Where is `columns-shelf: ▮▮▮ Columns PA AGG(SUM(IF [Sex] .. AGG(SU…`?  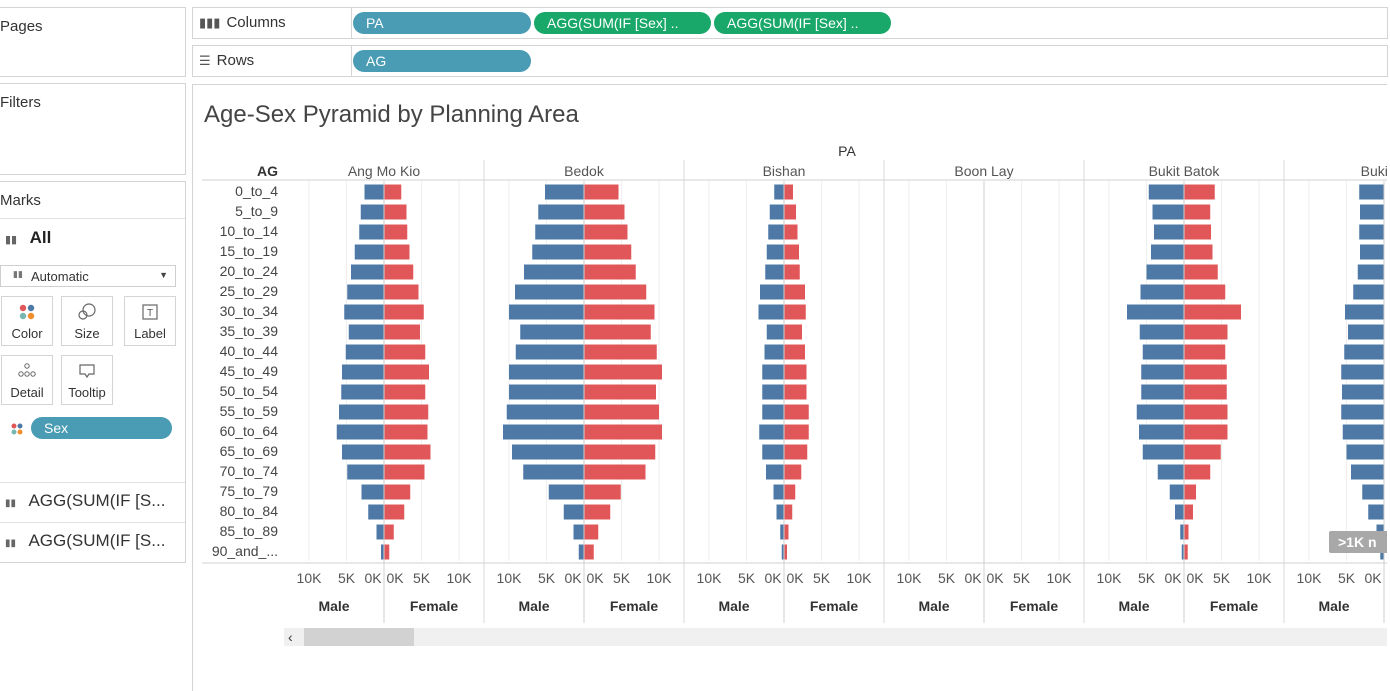 columns-shelf: ▮▮▮ Columns PA AGG(SUM(IF [Sex] .. AGG(SU… is located at coordinates (790, 23).